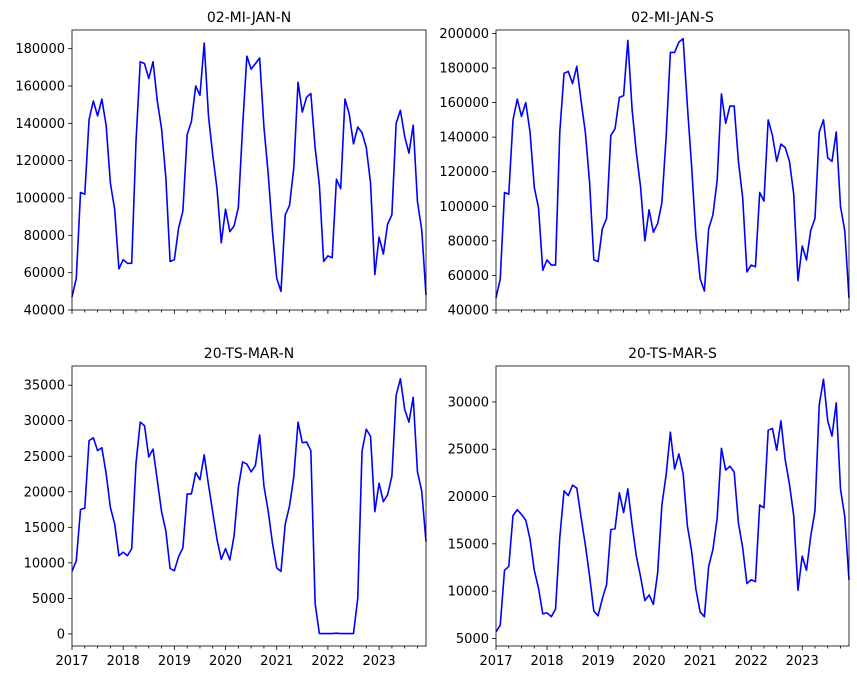 The height and width of the screenshot is (680, 857). What do you see at coordinates (672, 18) in the screenshot?
I see `subplot-title: 02-MI-JAN-S` at bounding box center [672, 18].